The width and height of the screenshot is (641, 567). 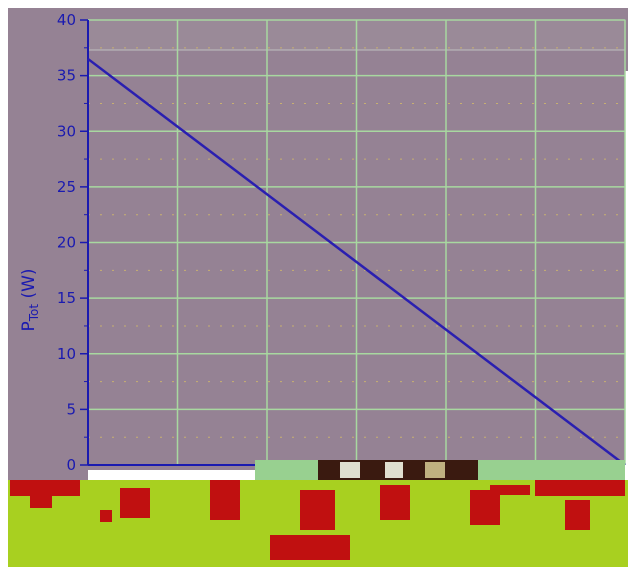 What do you see at coordinates (34, 313) in the screenshot?
I see `y-axis-label-subscript: Tot` at bounding box center [34, 313].